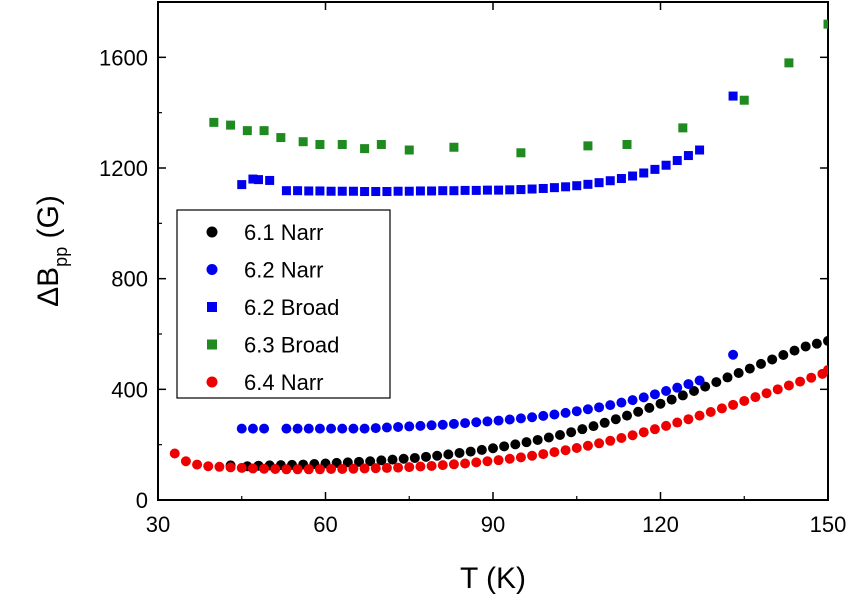 The width and height of the screenshot is (854, 605). Describe the element at coordinates (264, 232) in the screenshot. I see `legend-entry: 6.1 Narr` at that location.